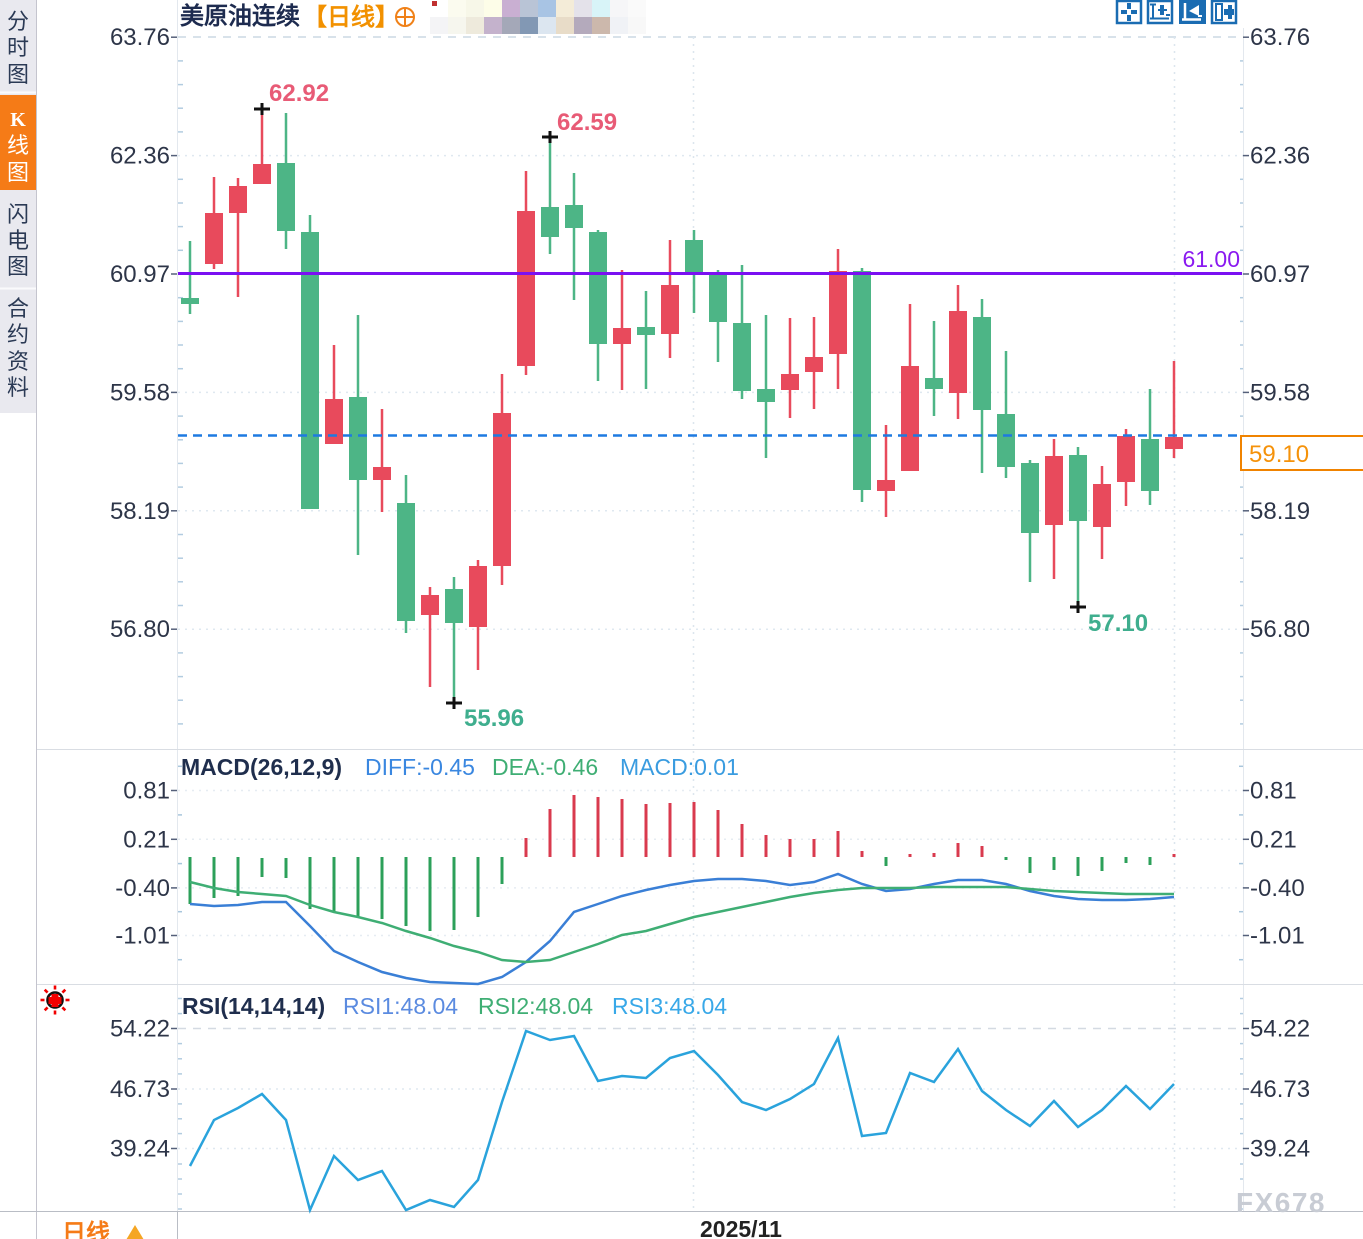  What do you see at coordinates (261, 767) in the screenshot?
I see `svg-text: MACD(26,12,9)` at bounding box center [261, 767].